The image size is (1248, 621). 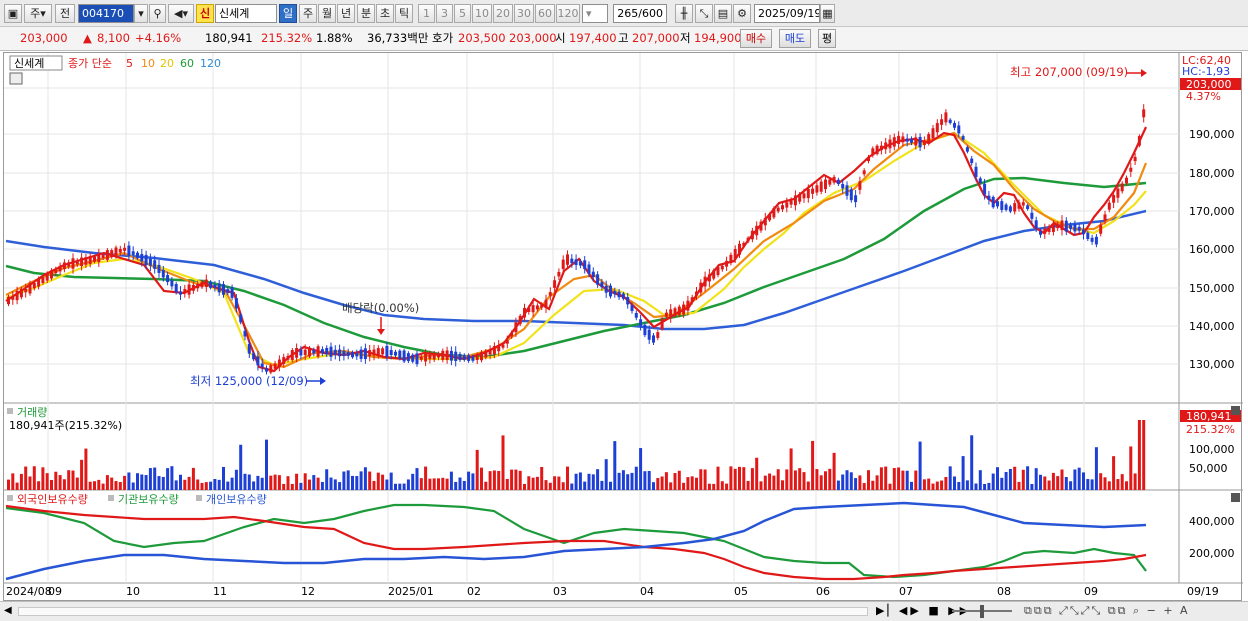 I want to click on playback-controls: ▶▏◀▶ ■ ▶▶, so click(x=924, y=610).